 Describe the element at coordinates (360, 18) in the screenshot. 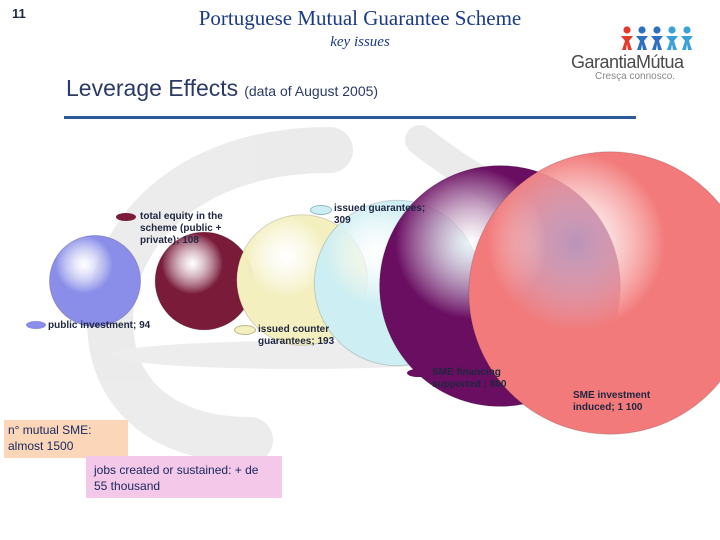

I see `page-title: Portuguese Mutual Guarantee Scheme` at that location.